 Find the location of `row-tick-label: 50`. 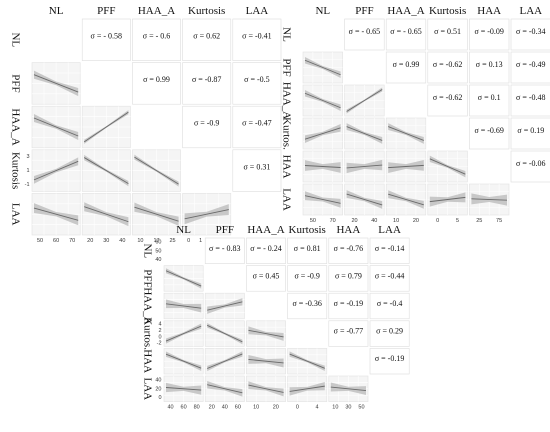

row-tick-label: 50 is located at coordinates (158, 251).